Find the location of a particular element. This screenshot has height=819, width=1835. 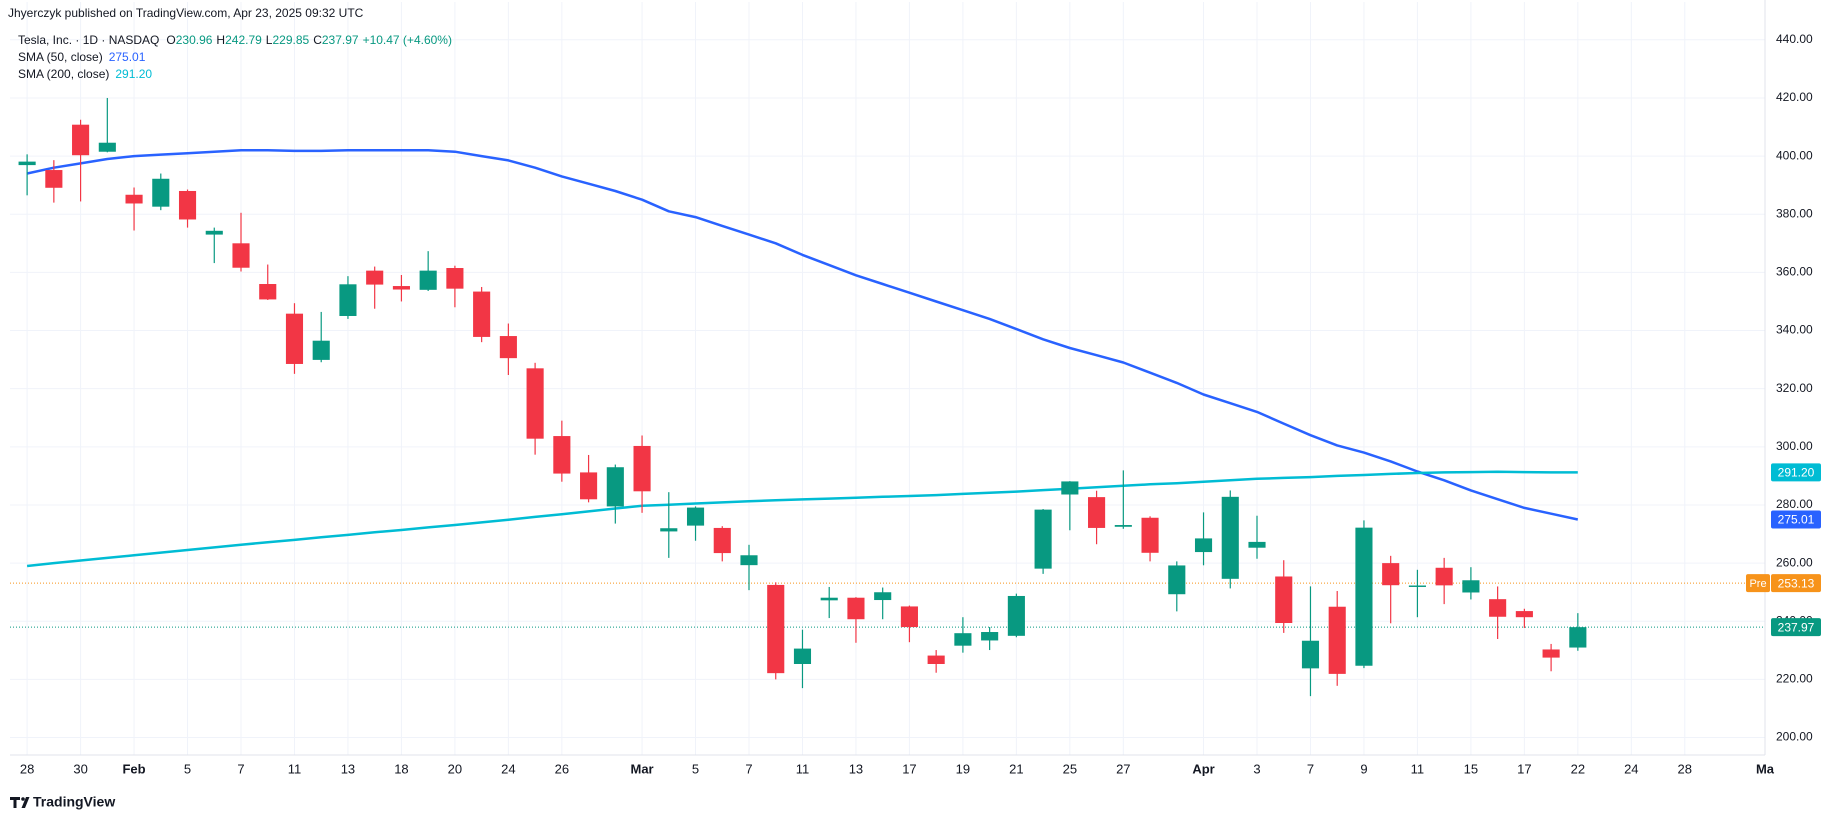

logo-icon is located at coordinates (20, 802).